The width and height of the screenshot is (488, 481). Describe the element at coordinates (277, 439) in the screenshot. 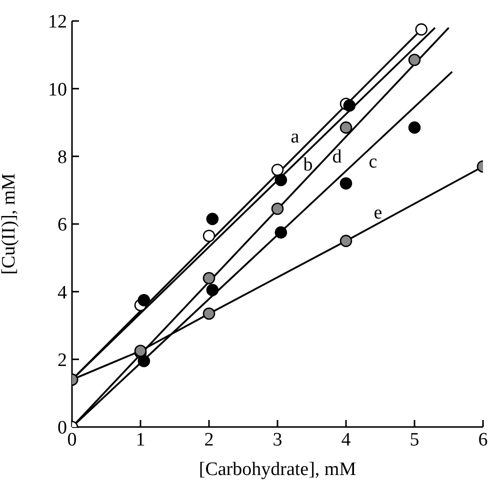

I see `x-tick-label: 3` at that location.